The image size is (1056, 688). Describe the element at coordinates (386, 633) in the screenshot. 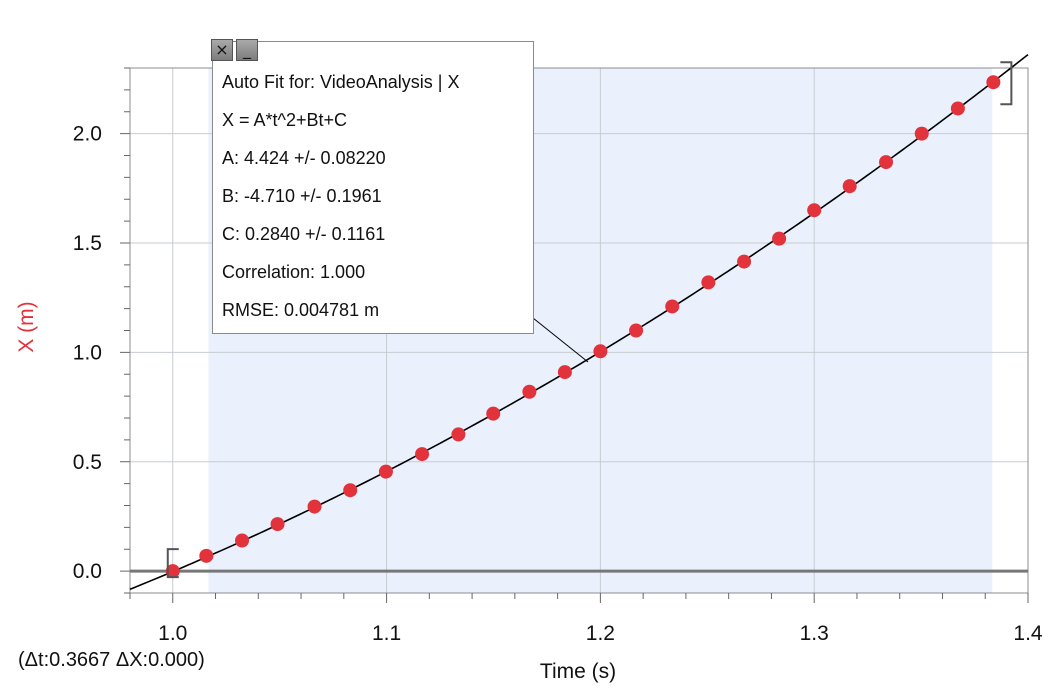

I see `x-tick-label: 1.1` at that location.